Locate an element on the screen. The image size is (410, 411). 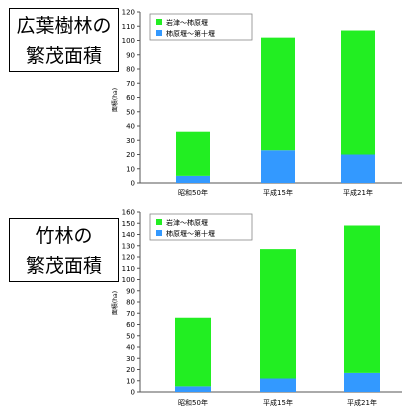
y-tick-label: 150 is located at coordinates (128, 224).